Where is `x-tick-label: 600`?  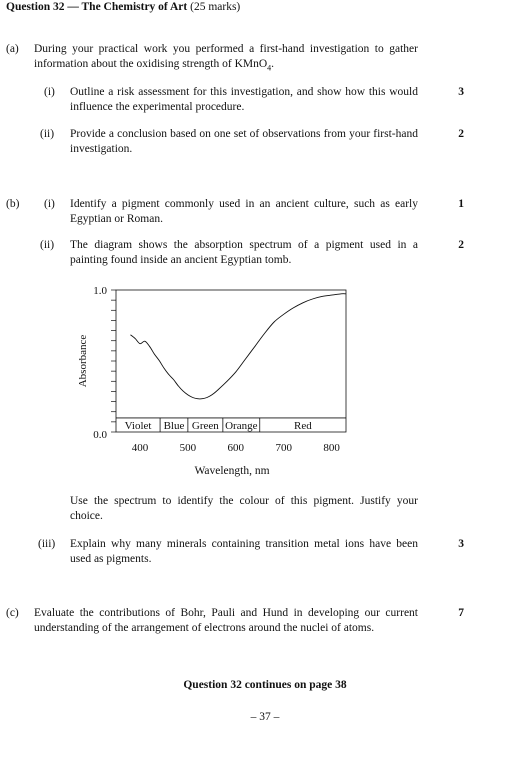 x-tick-label: 600 is located at coordinates (236, 448).